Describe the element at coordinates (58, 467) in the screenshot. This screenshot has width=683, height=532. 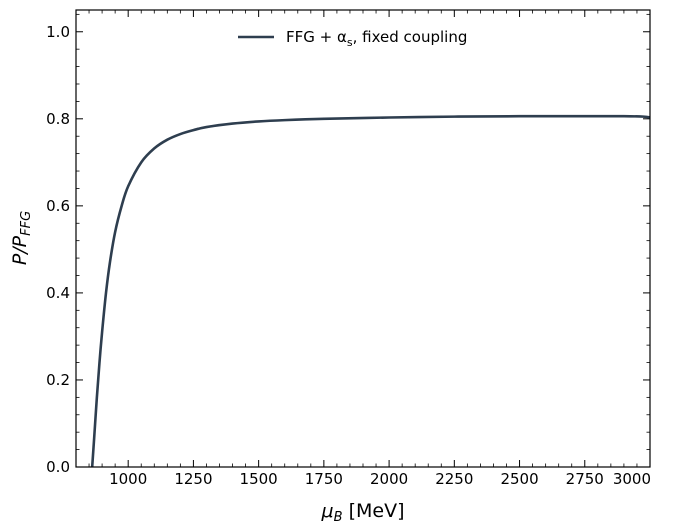
I see `y-tick-label: 0.0` at that location.